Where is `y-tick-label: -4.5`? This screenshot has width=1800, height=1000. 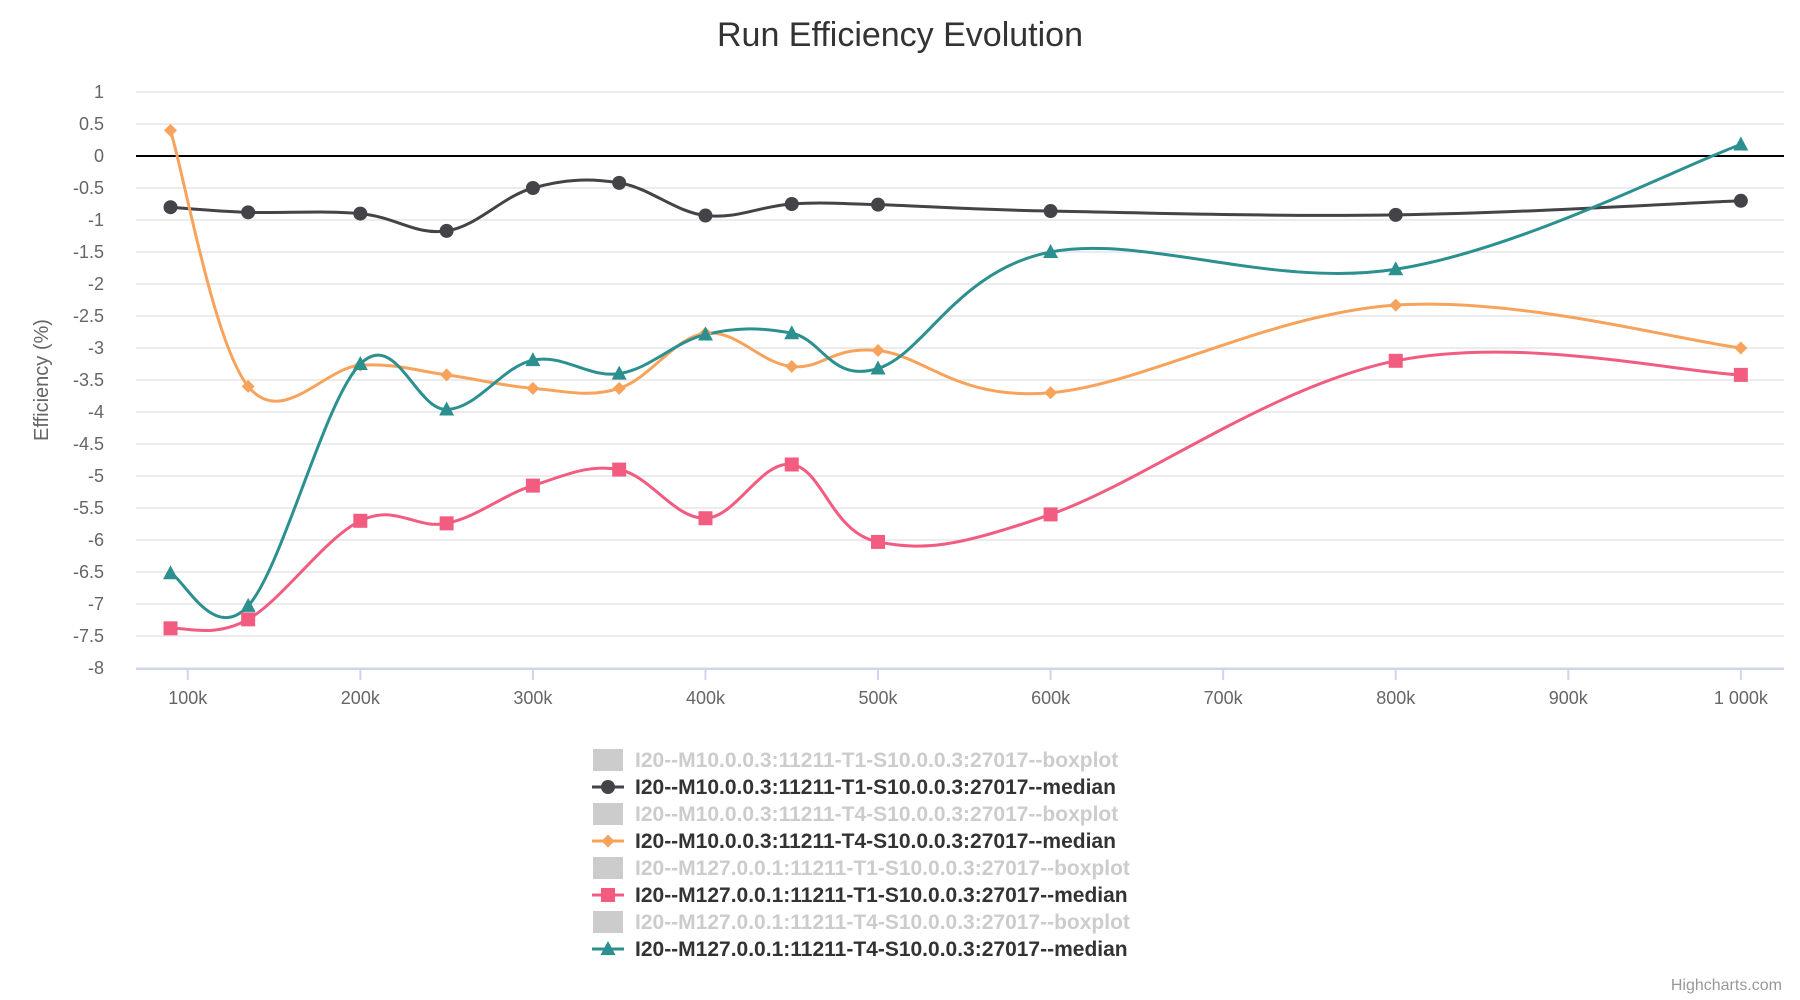 y-tick-label: -4.5 is located at coordinates (88, 444).